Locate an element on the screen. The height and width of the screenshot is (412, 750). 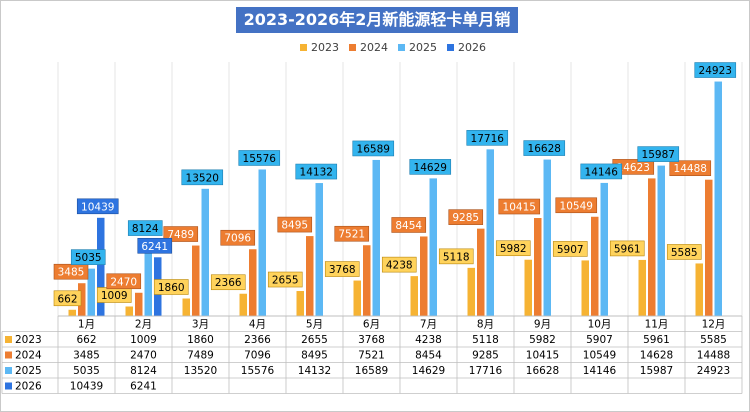
data-label-box-2026-2月 is located at coordinates (155, 245).